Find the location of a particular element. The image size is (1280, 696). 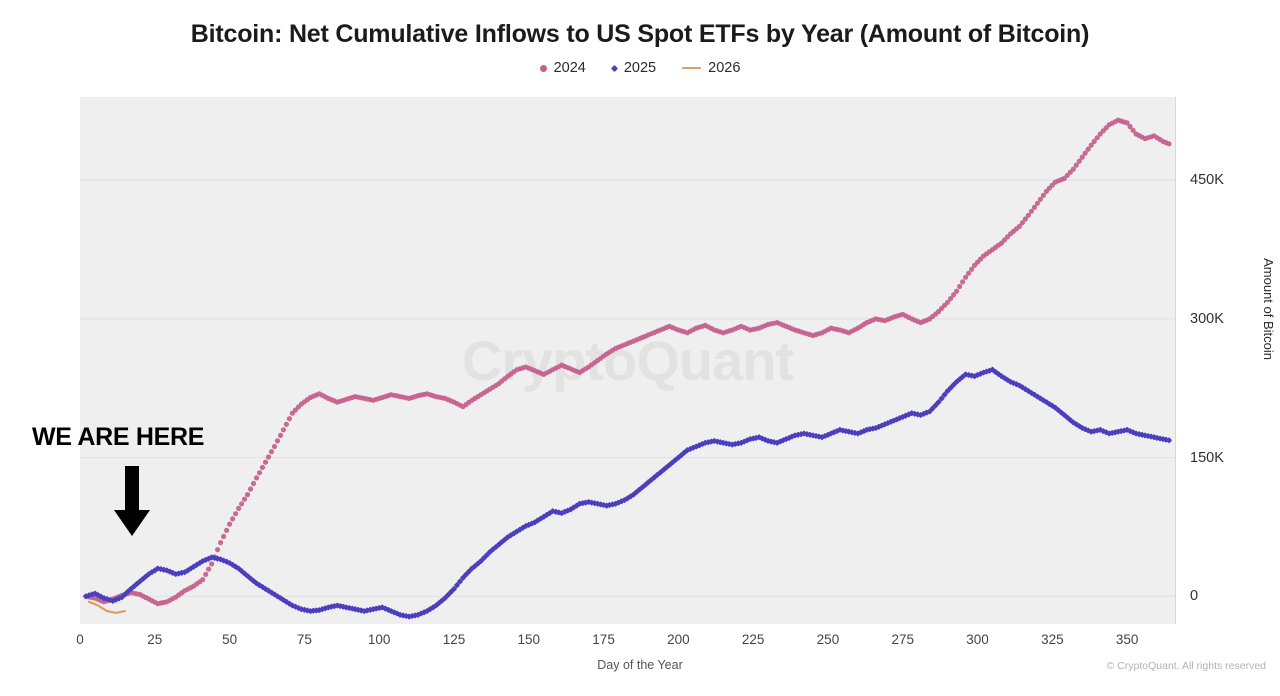

legend-label-2026: 2026 is located at coordinates (724, 68).